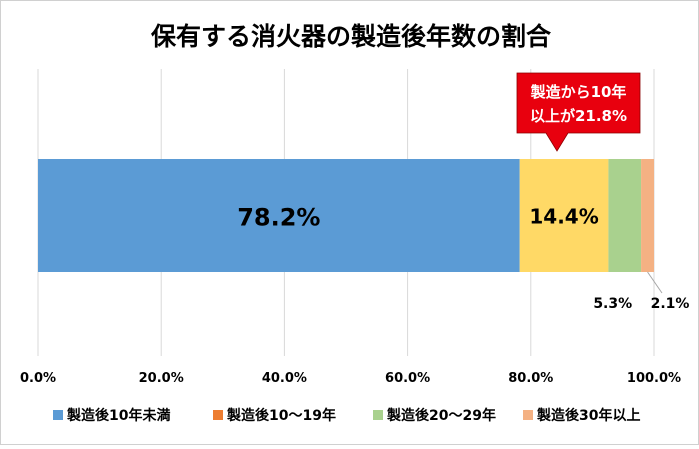 Image resolution: width=699 pixels, height=449 pixels. What do you see at coordinates (346, 415) in the screenshot?
I see `legend: 製造後10年未満 製造後10～19年 製造後20～29年 製造後30年以上` at bounding box center [346, 415].